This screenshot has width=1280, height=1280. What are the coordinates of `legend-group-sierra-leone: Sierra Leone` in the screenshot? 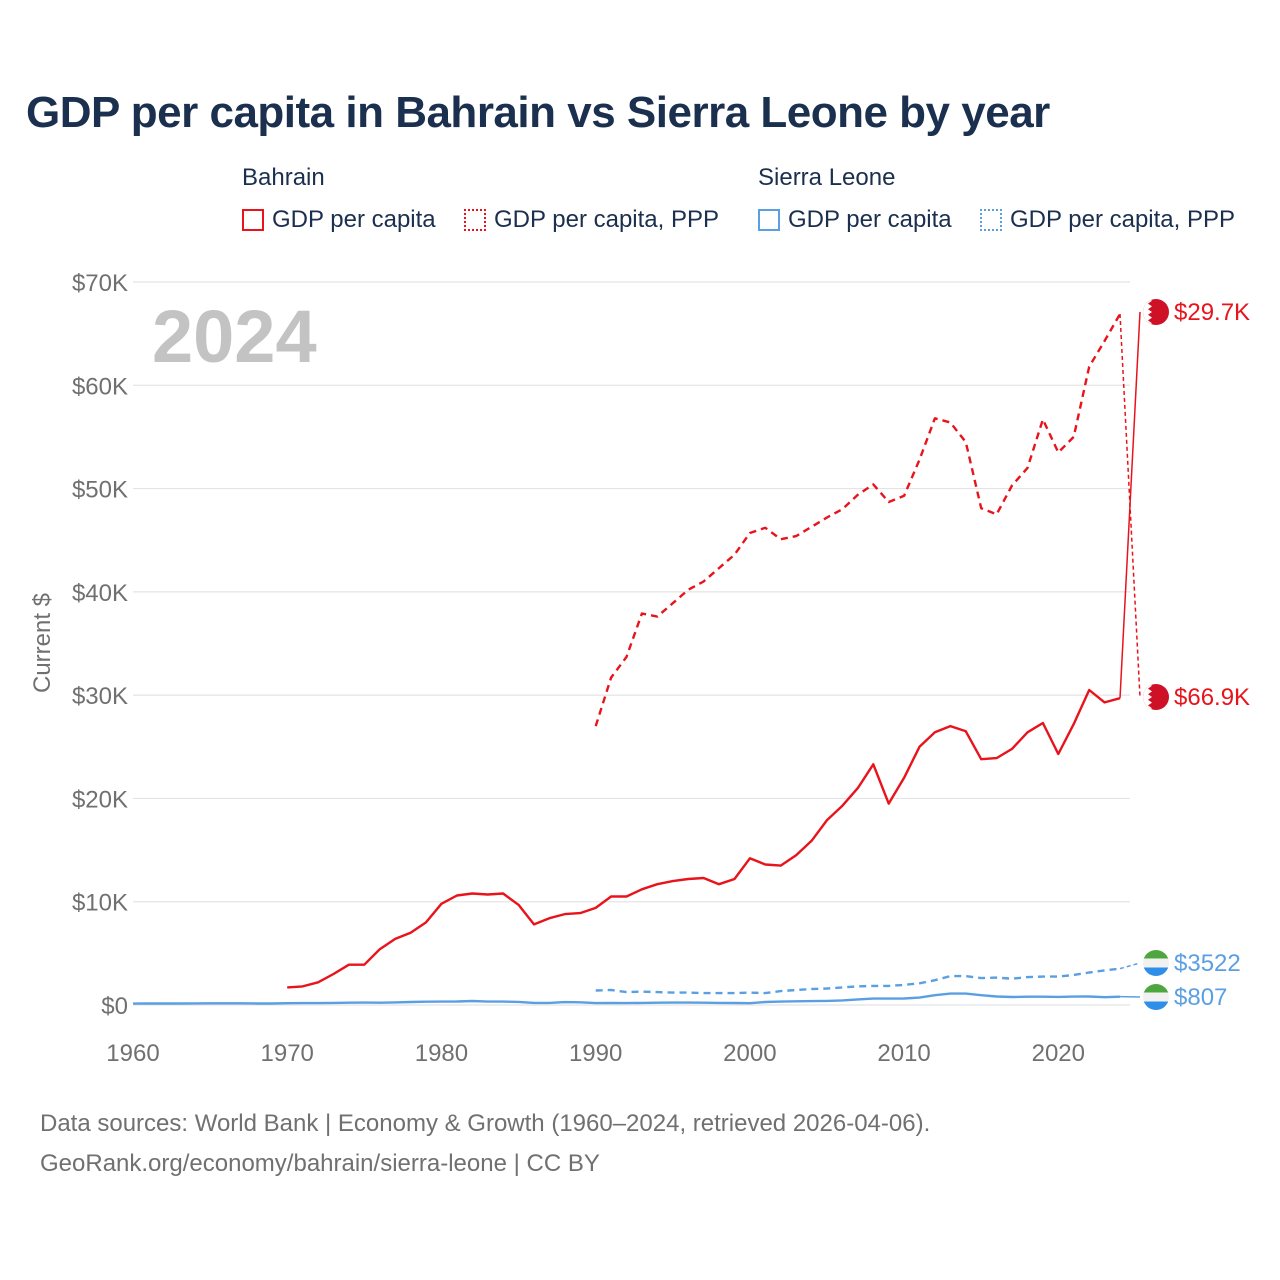 It's located at (827, 177).